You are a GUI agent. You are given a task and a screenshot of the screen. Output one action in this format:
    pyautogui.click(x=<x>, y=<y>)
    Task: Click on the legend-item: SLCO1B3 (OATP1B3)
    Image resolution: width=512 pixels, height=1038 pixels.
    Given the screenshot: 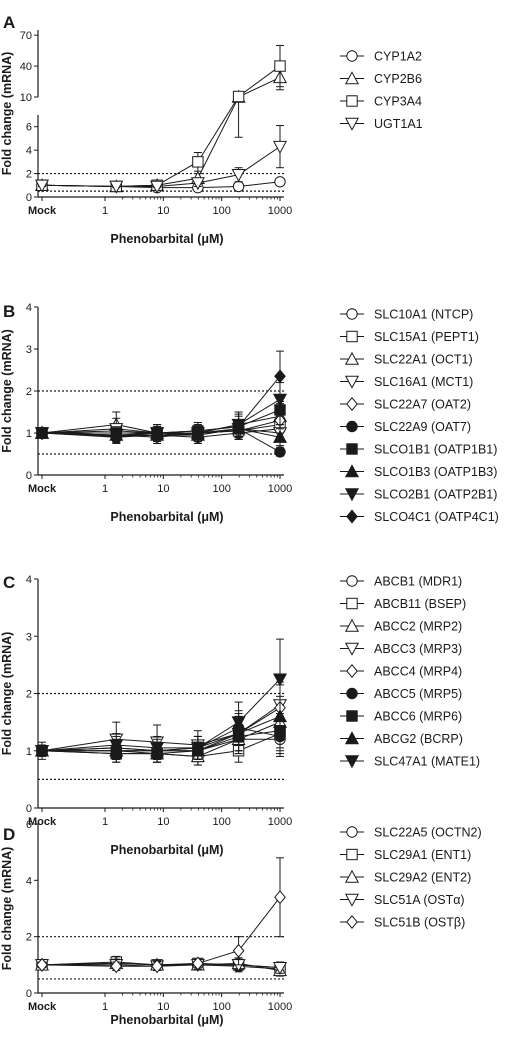 What is the action you would take?
    pyautogui.click(x=418, y=471)
    